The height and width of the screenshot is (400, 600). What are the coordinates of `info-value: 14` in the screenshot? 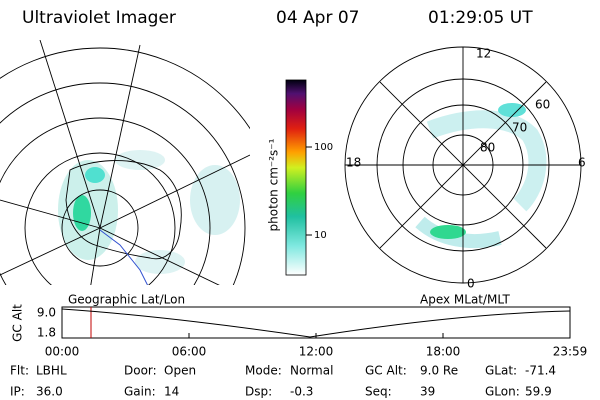 It's located at (171, 392).